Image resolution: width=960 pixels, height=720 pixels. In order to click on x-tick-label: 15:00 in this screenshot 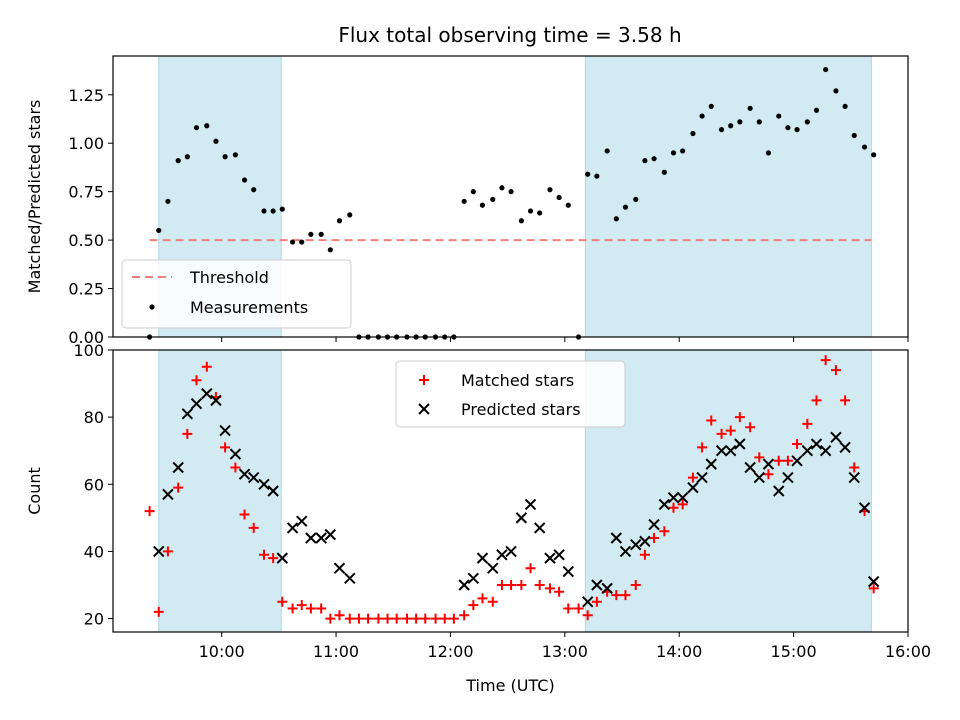, I will do `click(794, 651)`.